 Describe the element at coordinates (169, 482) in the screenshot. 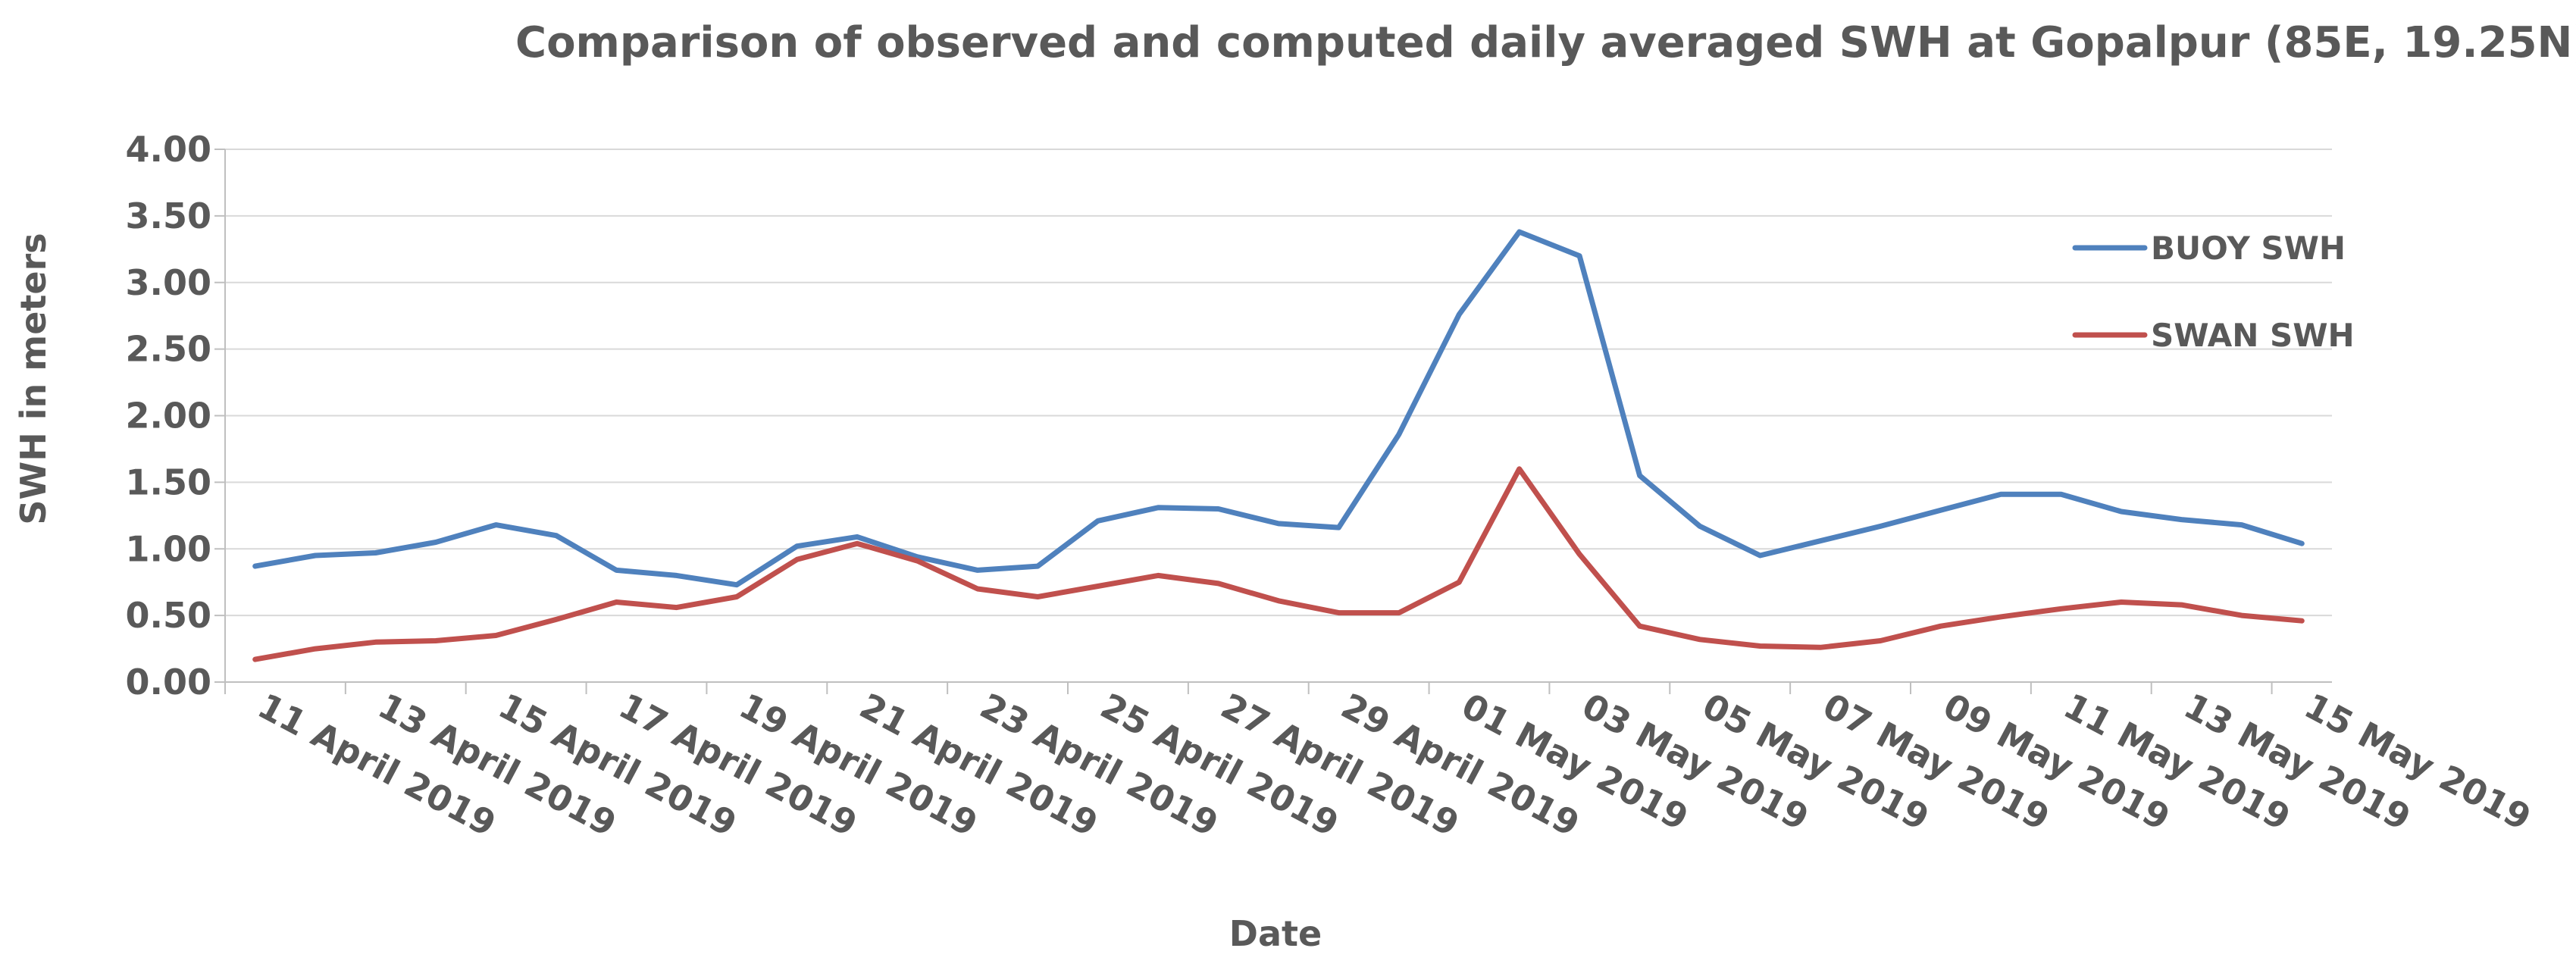

I see `y-tick-label: 1.50` at that location.